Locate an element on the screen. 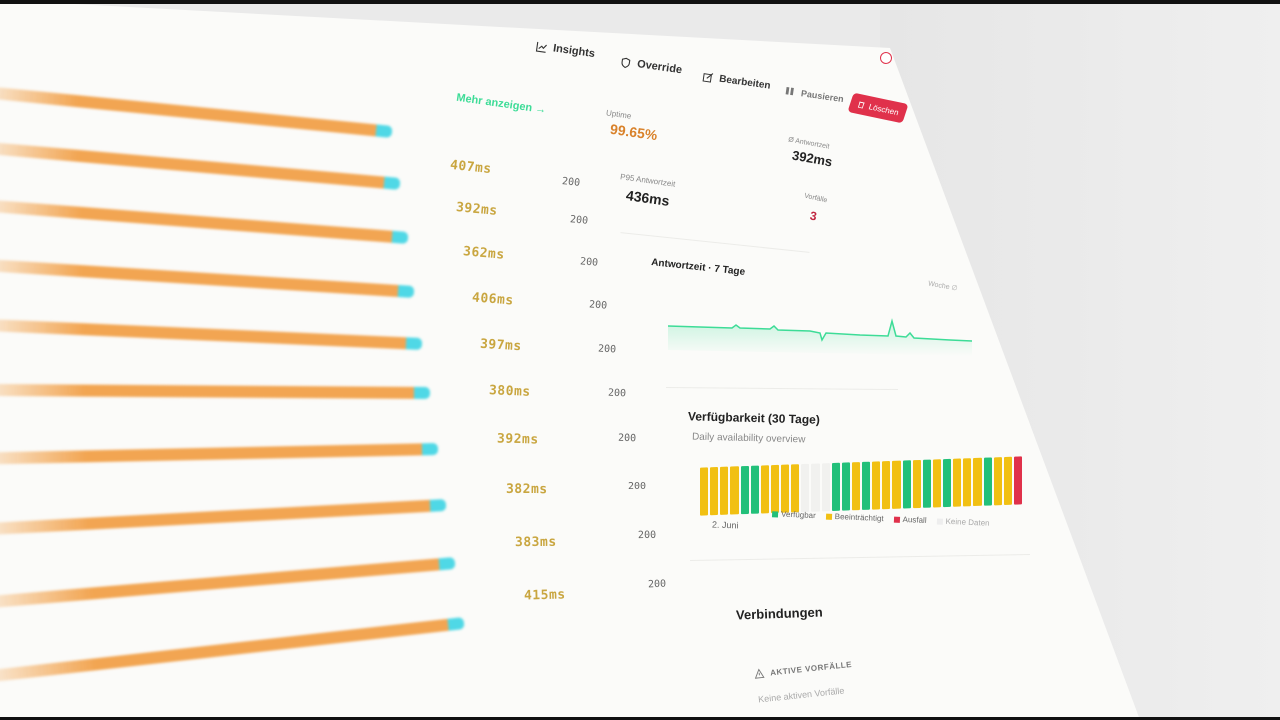 The height and width of the screenshot is (720, 1280). availability-subtitle: Daily availability overview is located at coordinates (748, 438).